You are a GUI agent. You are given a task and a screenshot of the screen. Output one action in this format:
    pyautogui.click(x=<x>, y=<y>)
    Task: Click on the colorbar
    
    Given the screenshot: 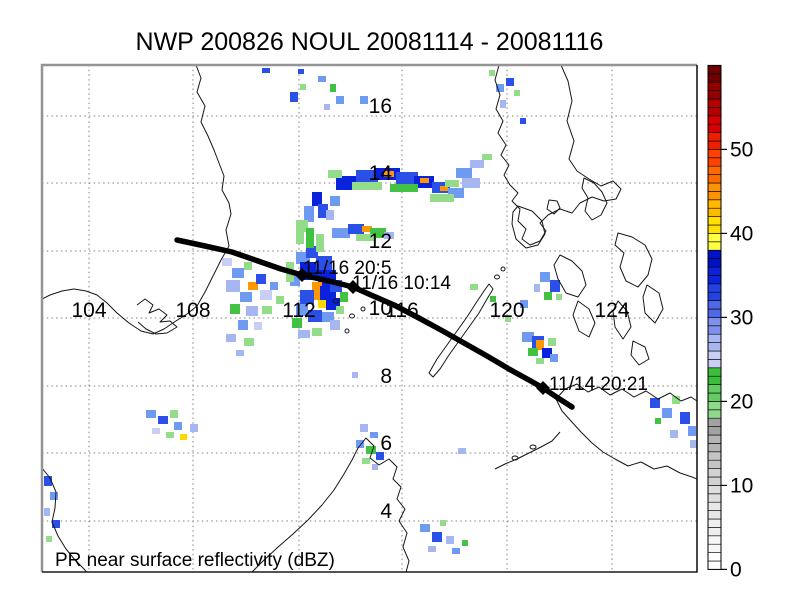 What is the action you would take?
    pyautogui.click(x=714, y=317)
    